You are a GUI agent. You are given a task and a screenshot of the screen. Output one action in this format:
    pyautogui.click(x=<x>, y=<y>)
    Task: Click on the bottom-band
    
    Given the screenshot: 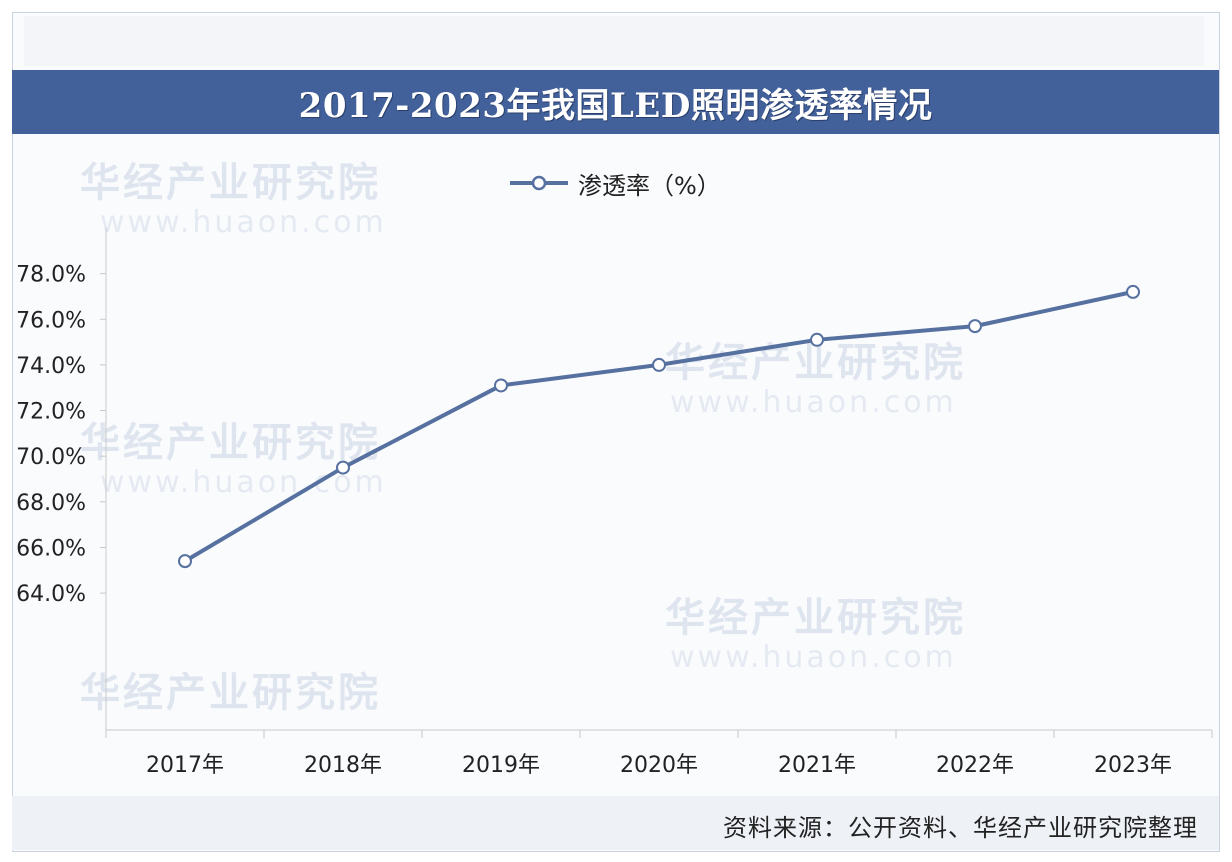 What is the action you would take?
    pyautogui.click(x=615, y=823)
    